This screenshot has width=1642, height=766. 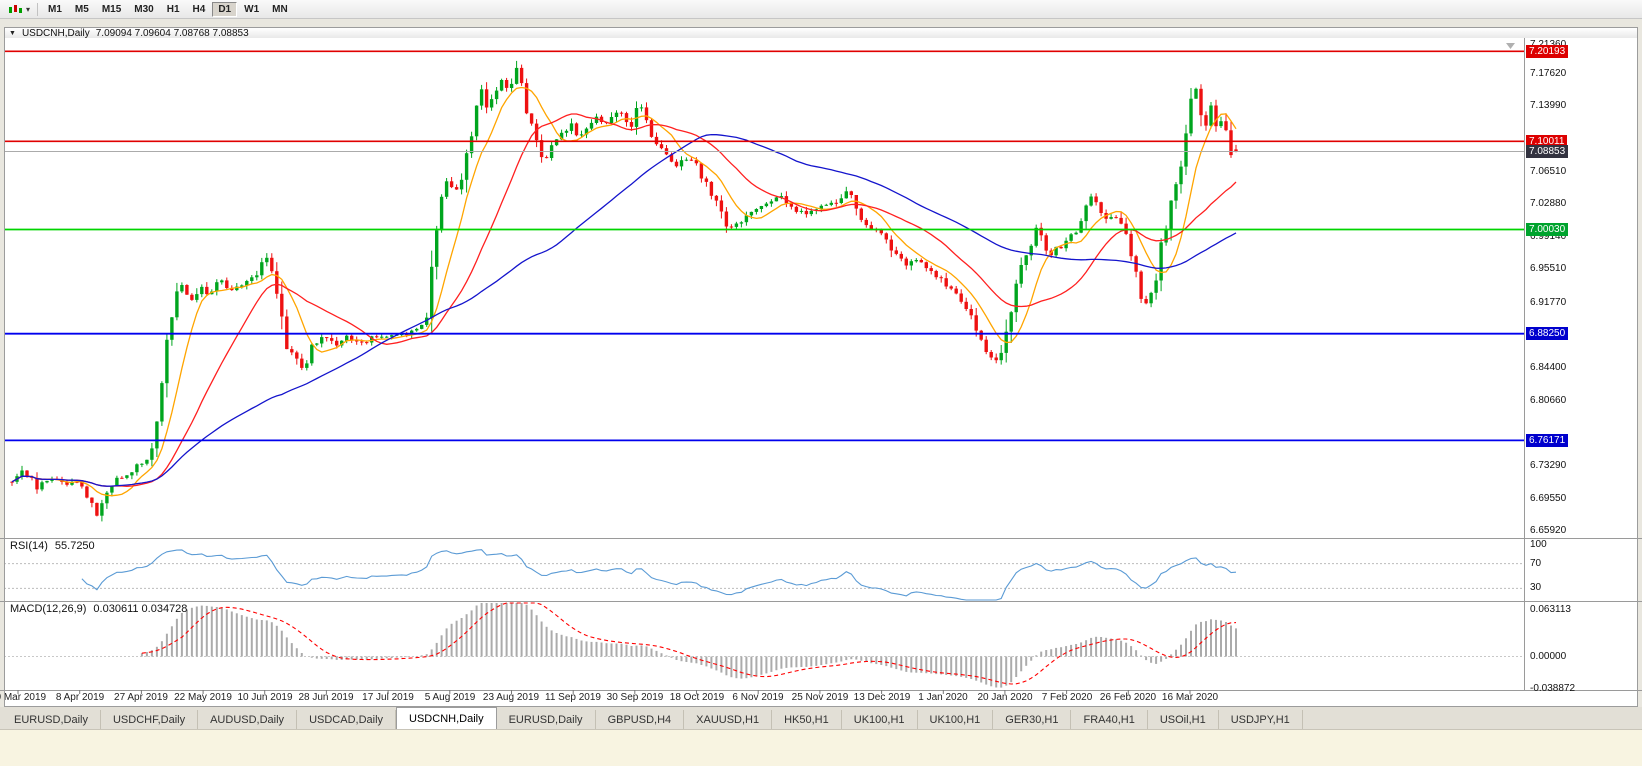 I want to click on timeframe-toolbar: ▾ M1 M5 M15 M30 H1 H4 D1 W1 MN, so click(x=821, y=9).